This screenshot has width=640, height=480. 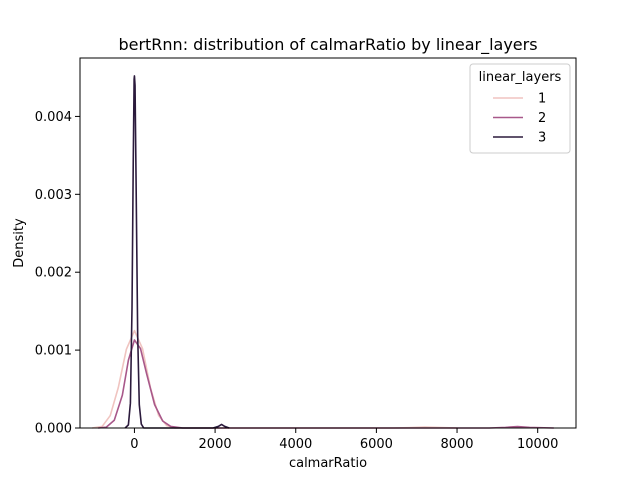 I want to click on y-tick-label: 0.002, so click(x=53, y=273).